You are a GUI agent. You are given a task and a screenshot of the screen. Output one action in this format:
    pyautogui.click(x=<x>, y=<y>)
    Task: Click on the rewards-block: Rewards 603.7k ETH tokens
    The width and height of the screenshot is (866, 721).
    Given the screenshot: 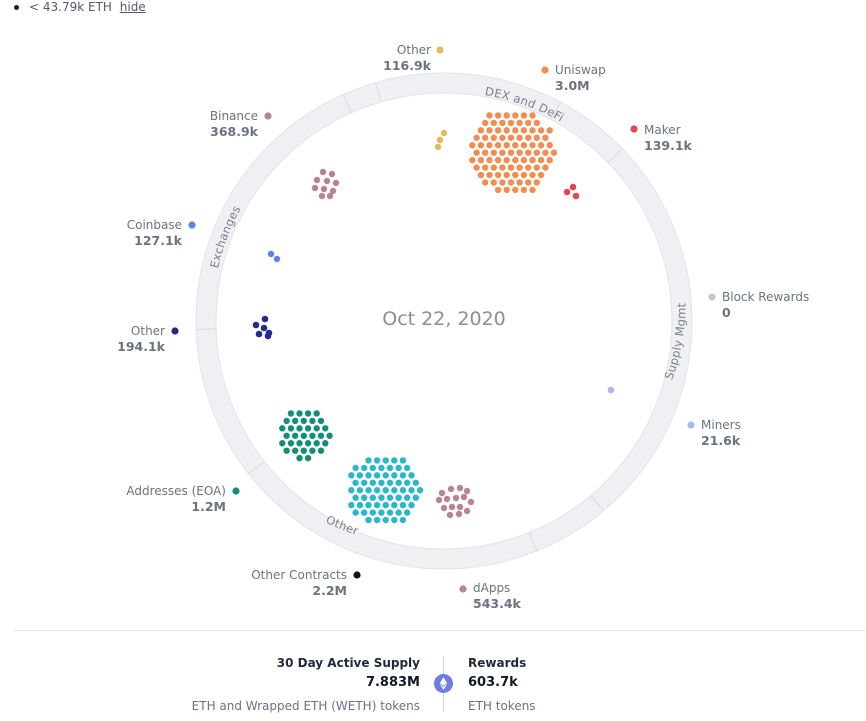 What is the action you would take?
    pyautogui.click(x=502, y=686)
    